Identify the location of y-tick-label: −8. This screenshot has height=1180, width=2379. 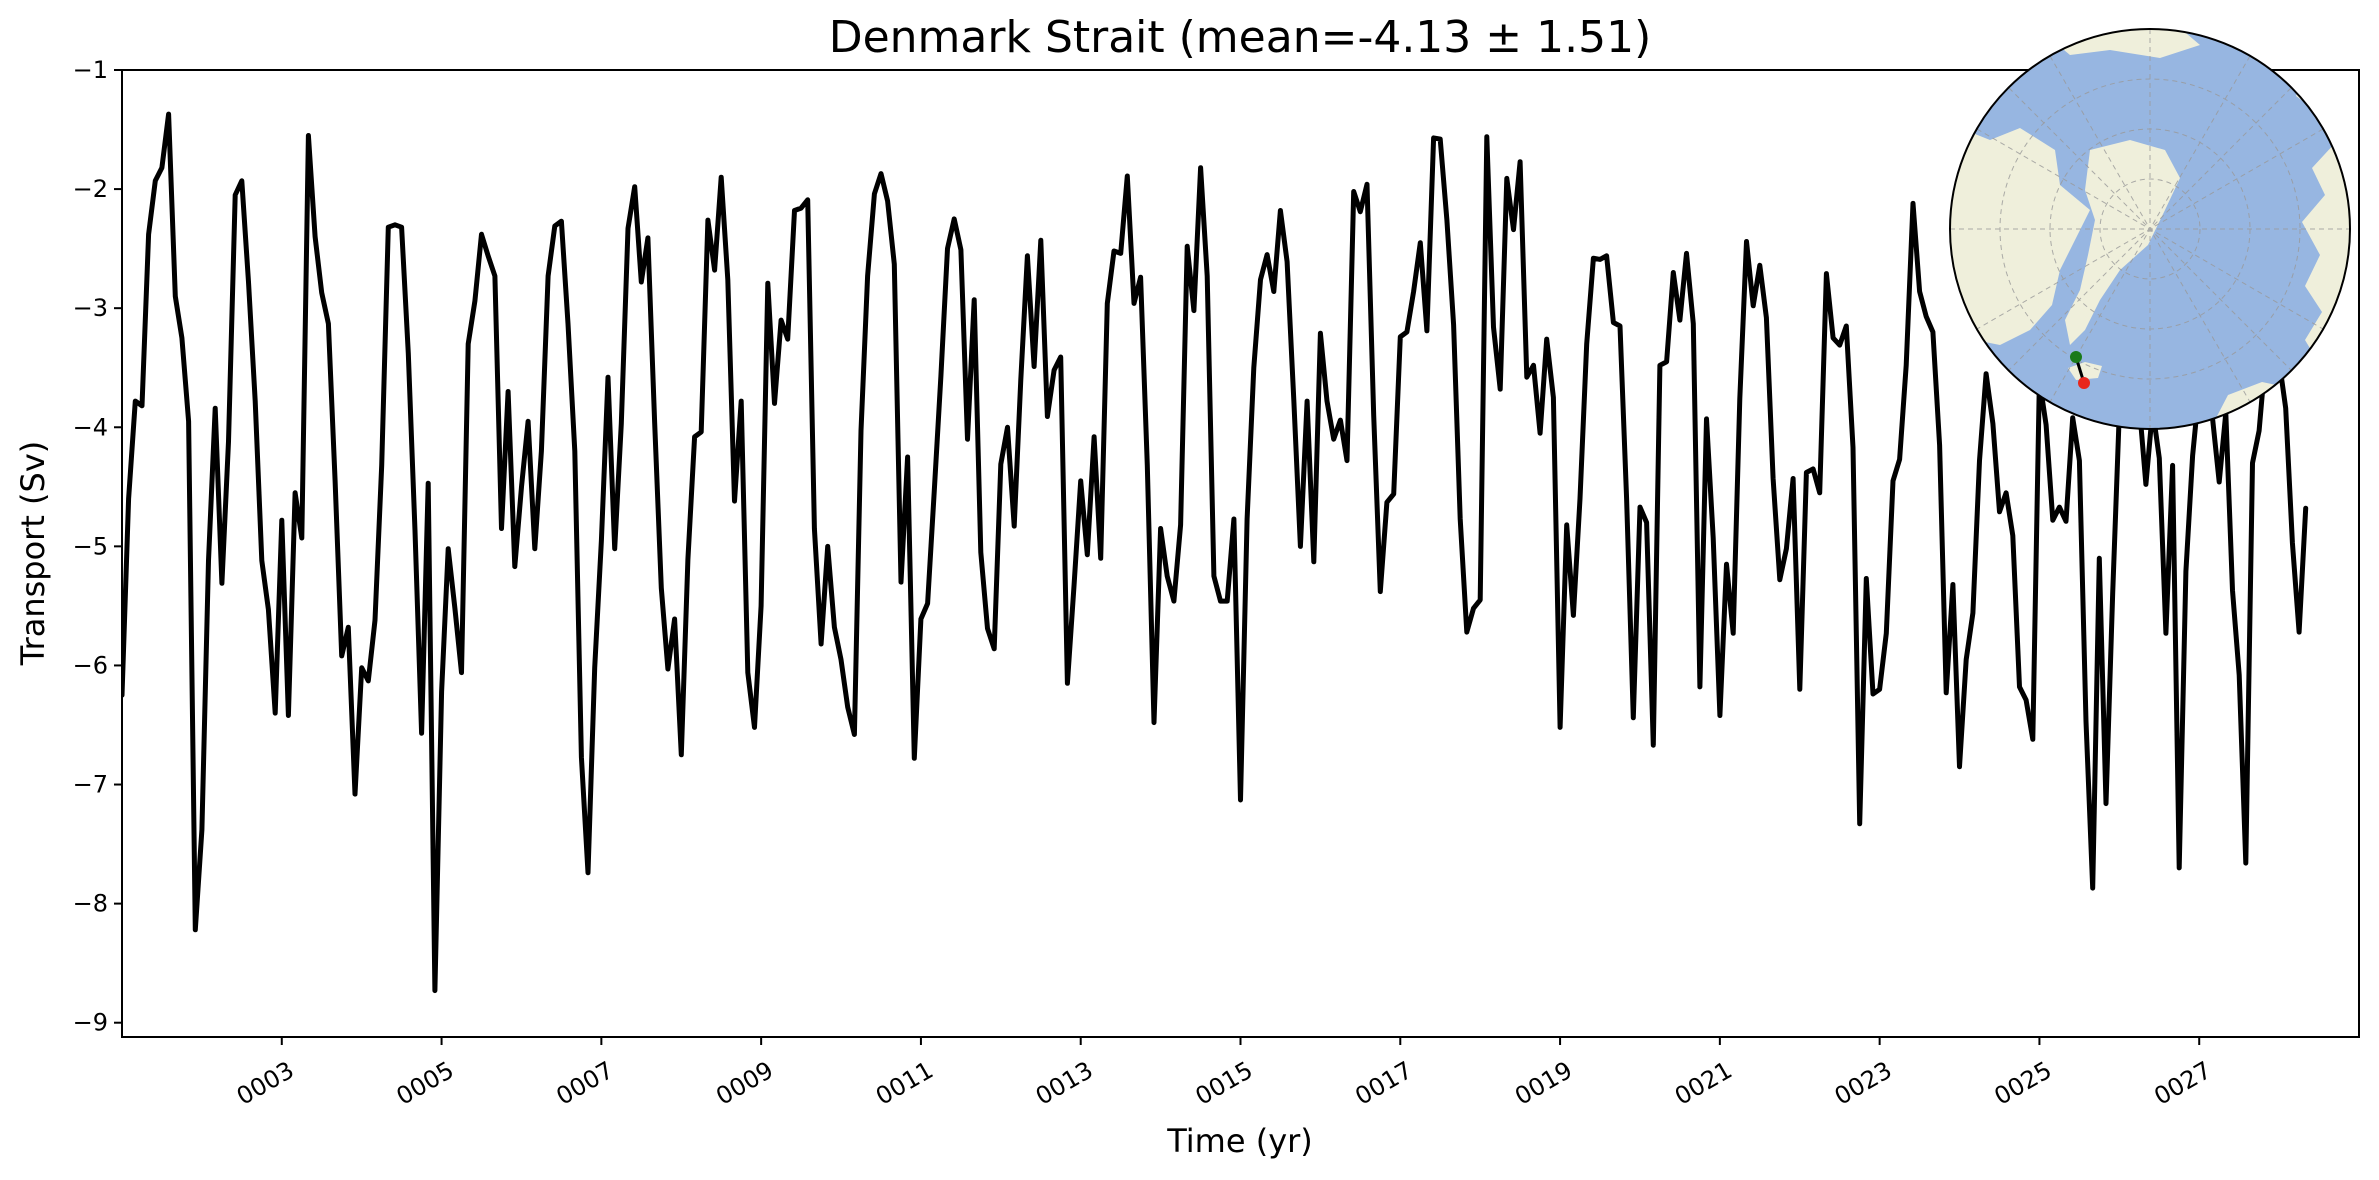
(90, 904).